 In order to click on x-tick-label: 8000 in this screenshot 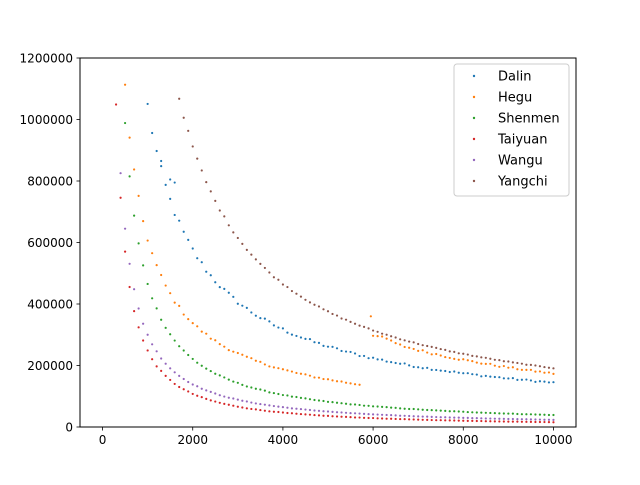, I will do `click(463, 440)`.